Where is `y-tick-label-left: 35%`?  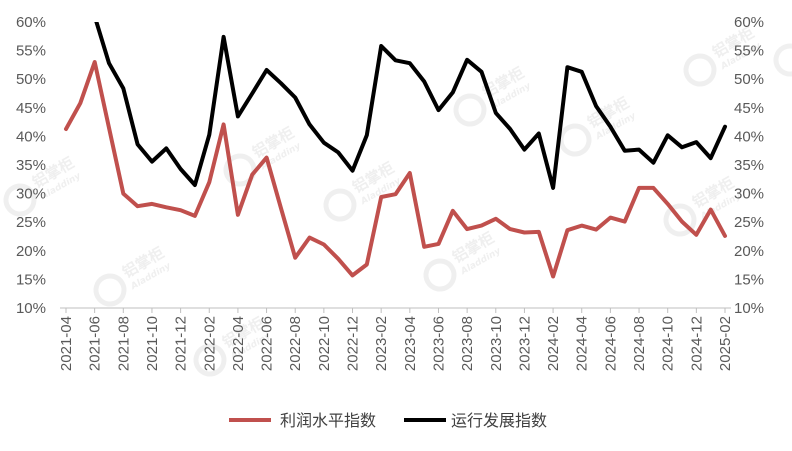
y-tick-label-left: 35% is located at coordinates (31, 165).